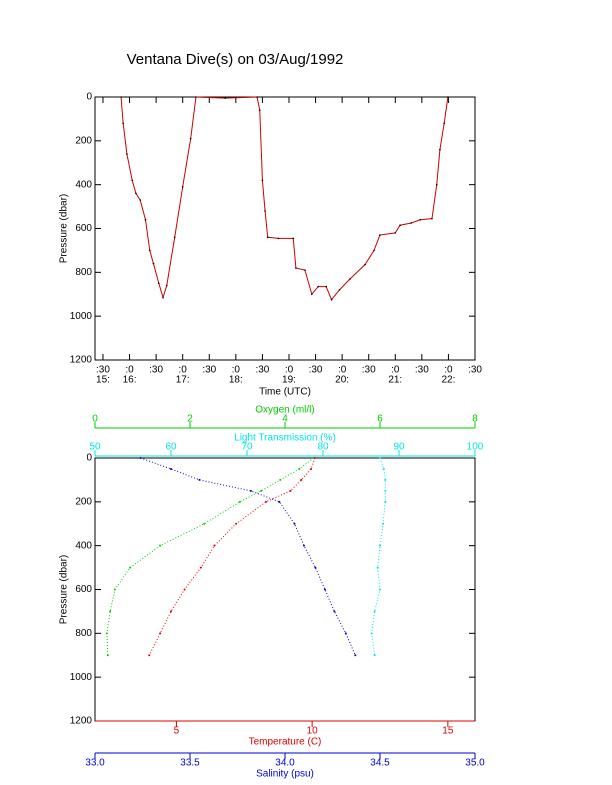 Image resolution: width=612 pixels, height=785 pixels. Describe the element at coordinates (285, 419) in the screenshot. I see `x-tick-label: 4` at that location.